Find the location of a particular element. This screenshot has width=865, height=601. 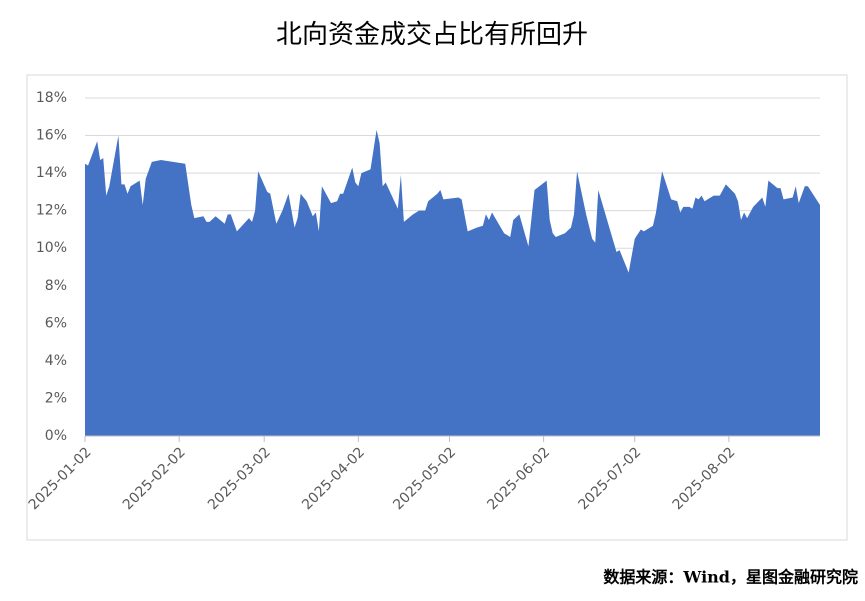

y-tick-label: 16% is located at coordinates (51, 136).